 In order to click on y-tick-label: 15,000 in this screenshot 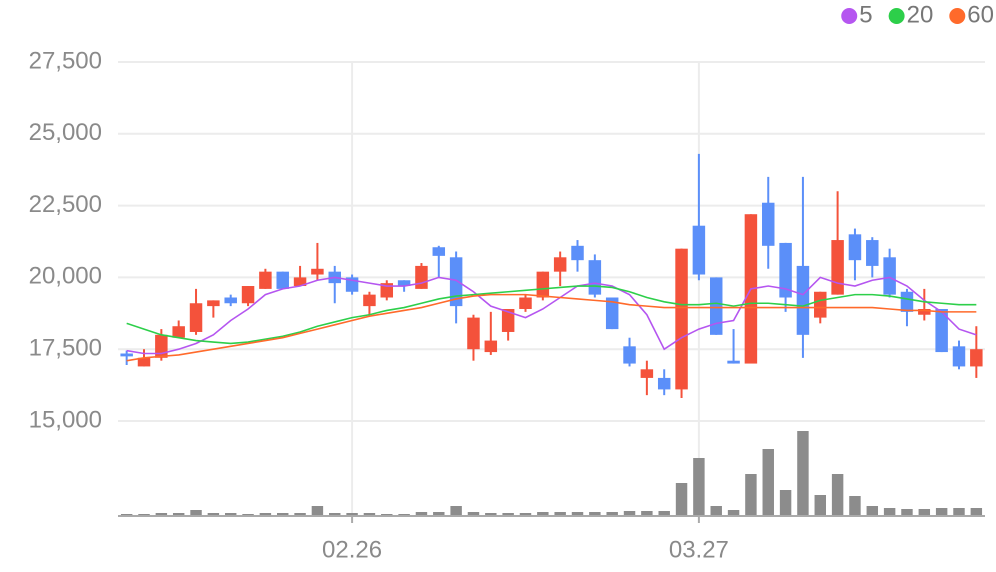, I will do `click(65, 419)`.